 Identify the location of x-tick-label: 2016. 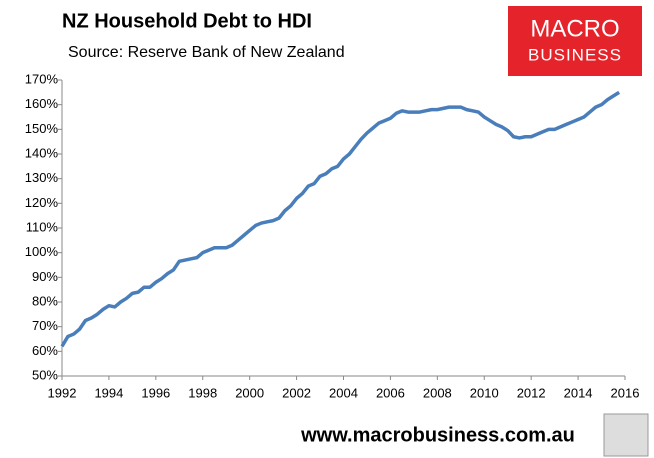
(625, 392).